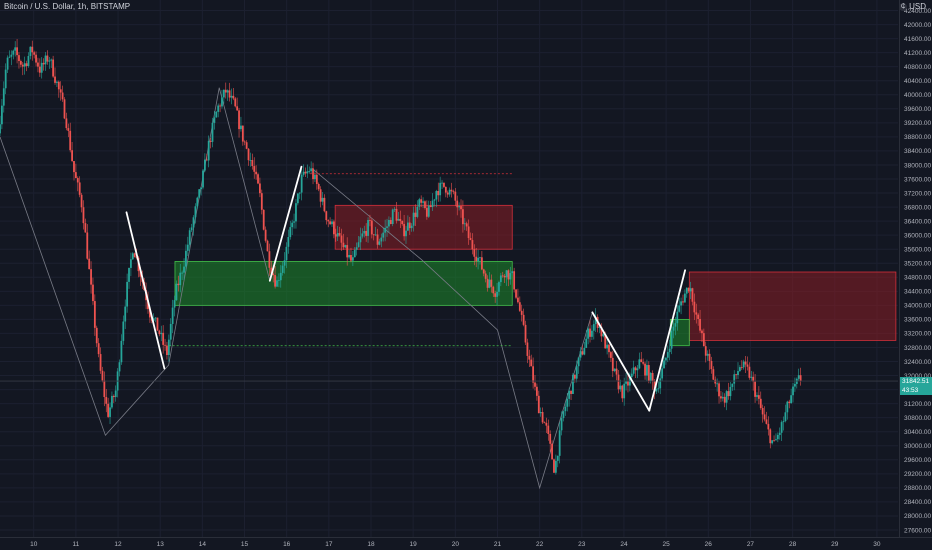 The height and width of the screenshot is (550, 932). Describe the element at coordinates (709, 544) in the screenshot. I see `time-tick-label: 26` at that location.